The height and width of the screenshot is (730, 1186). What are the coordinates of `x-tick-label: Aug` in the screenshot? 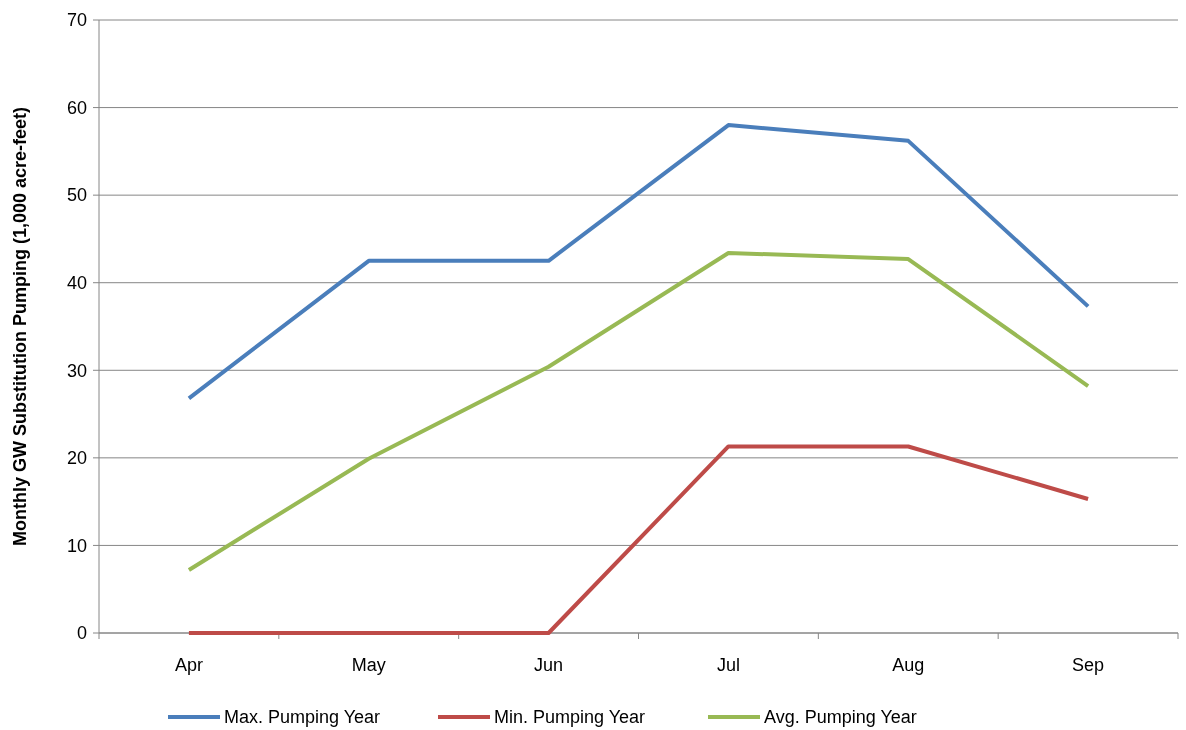 It's located at (908, 665).